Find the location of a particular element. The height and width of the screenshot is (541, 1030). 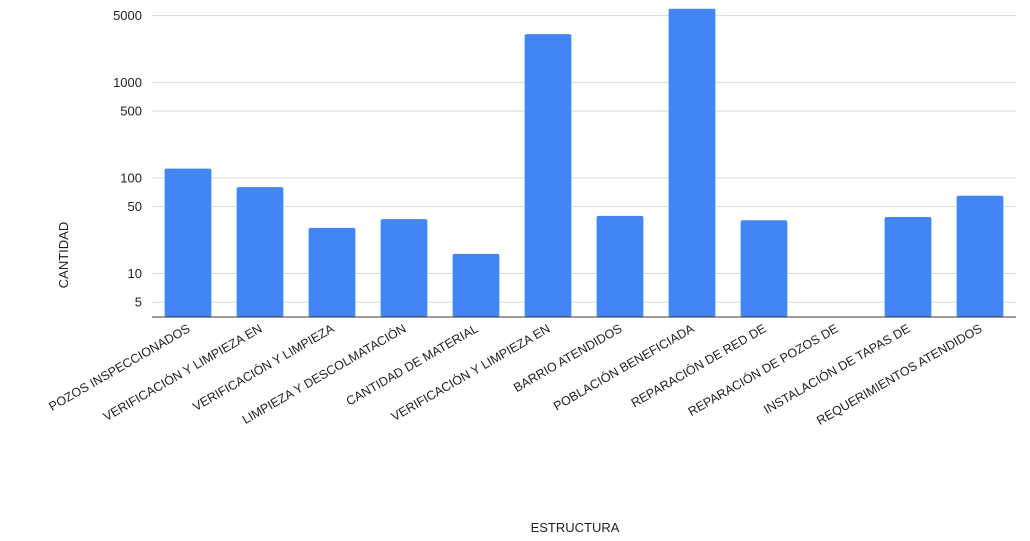

x-category-label: REPARACIÓN DE RED DE is located at coordinates (698, 366).